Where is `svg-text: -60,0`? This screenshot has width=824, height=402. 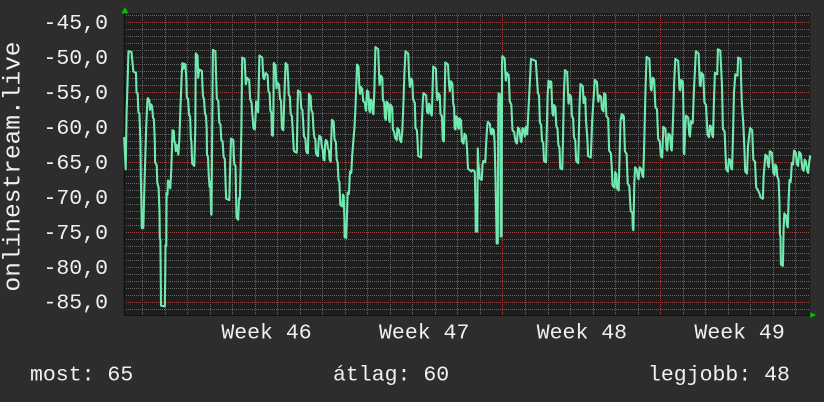
svg-text: -60,0 is located at coordinates (75, 129).